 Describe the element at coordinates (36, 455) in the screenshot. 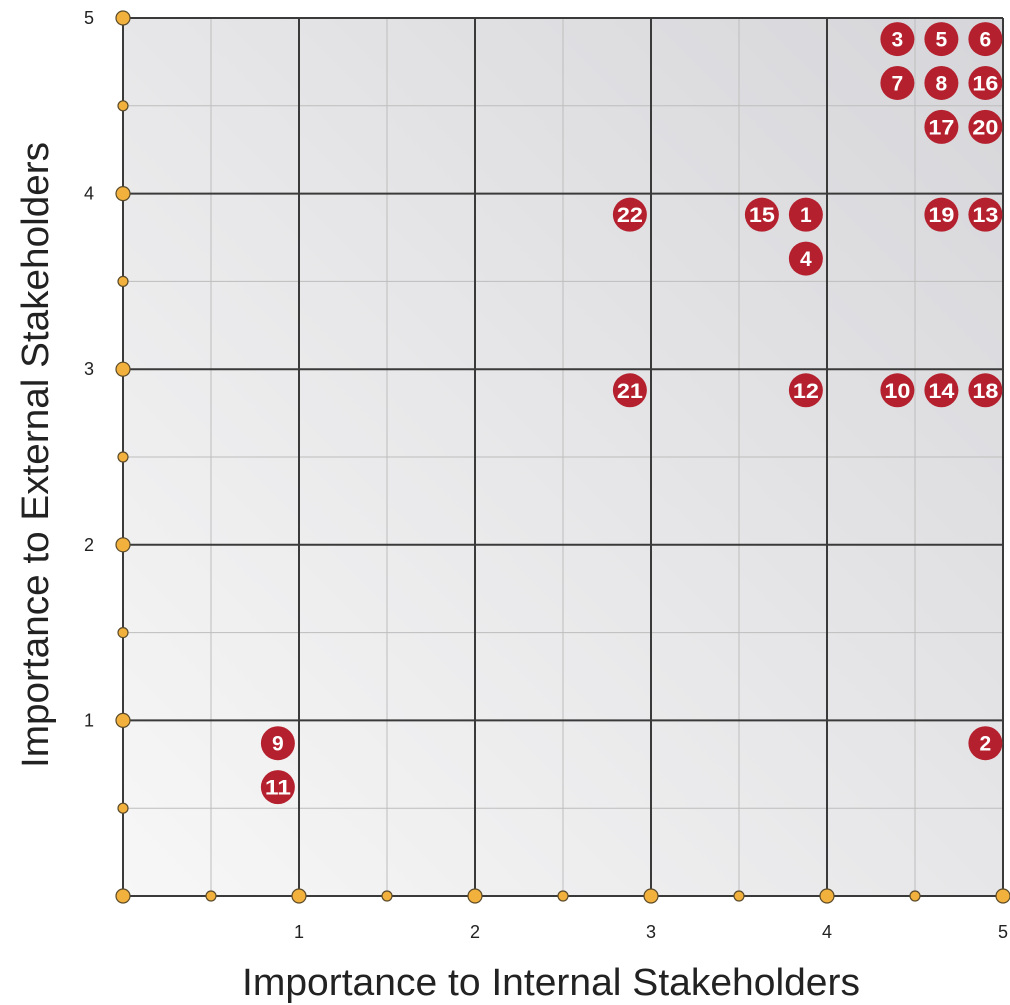

I see `y-axis-title: Importance to External Stakeholders` at that location.